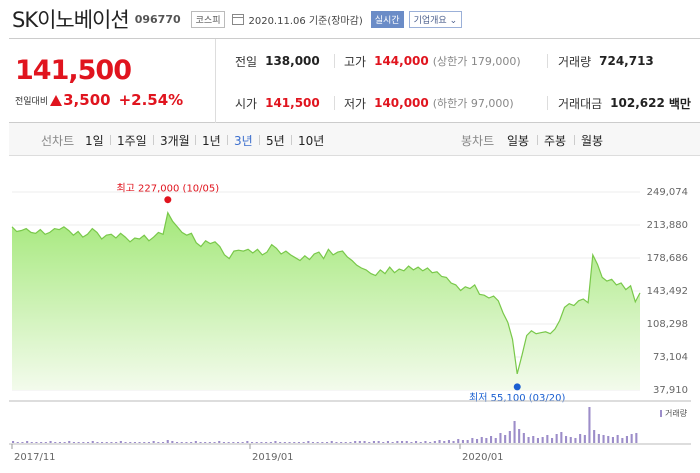 This screenshot has height=473, width=700. Describe the element at coordinates (277, 103) in the screenshot. I see `open-price: 시가 141,500` at that location.